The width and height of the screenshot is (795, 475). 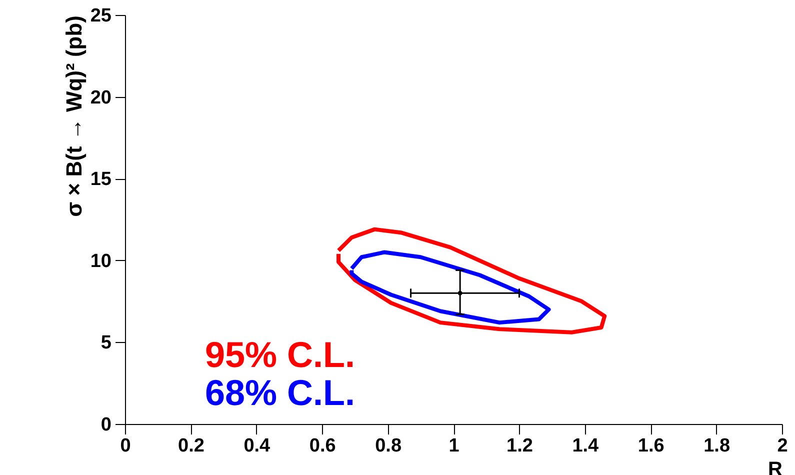 I want to click on y-tick-label: 5, so click(x=106, y=343).